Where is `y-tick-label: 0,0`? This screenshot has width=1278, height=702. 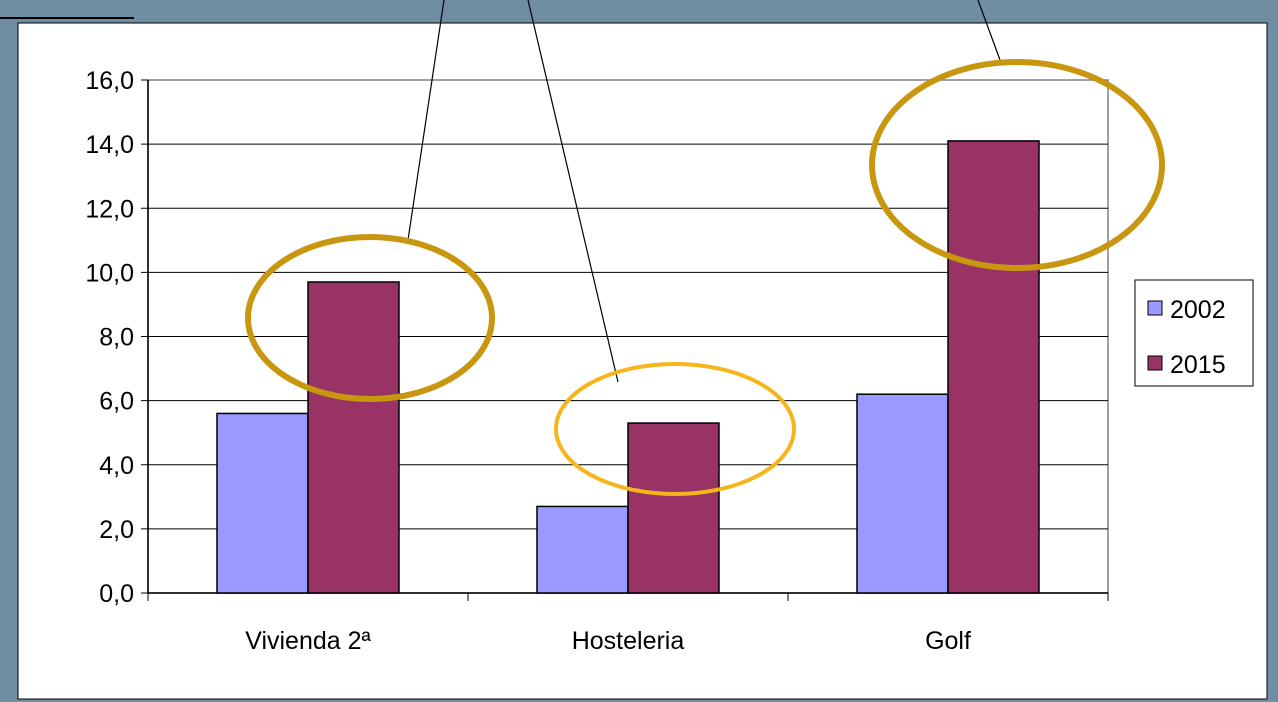
y-tick-label: 0,0 is located at coordinates (116, 594).